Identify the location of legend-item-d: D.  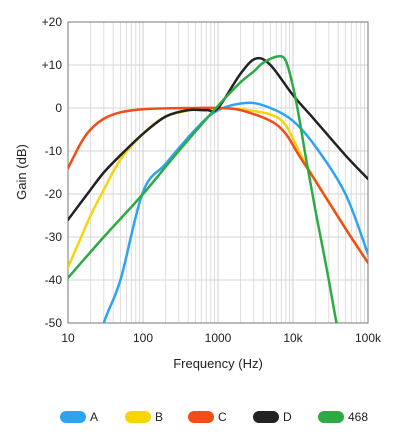
(272, 417).